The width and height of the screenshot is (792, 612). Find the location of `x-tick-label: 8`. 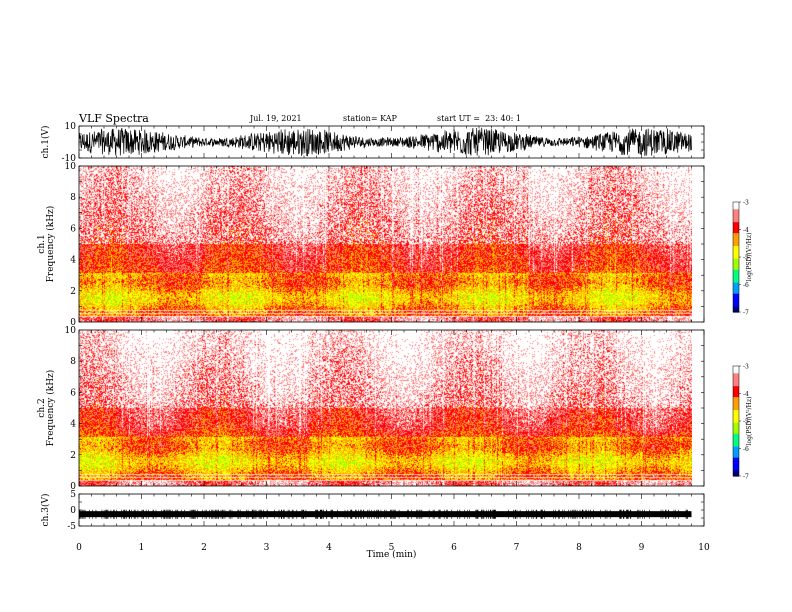

x-tick-label: 8 is located at coordinates (579, 548).